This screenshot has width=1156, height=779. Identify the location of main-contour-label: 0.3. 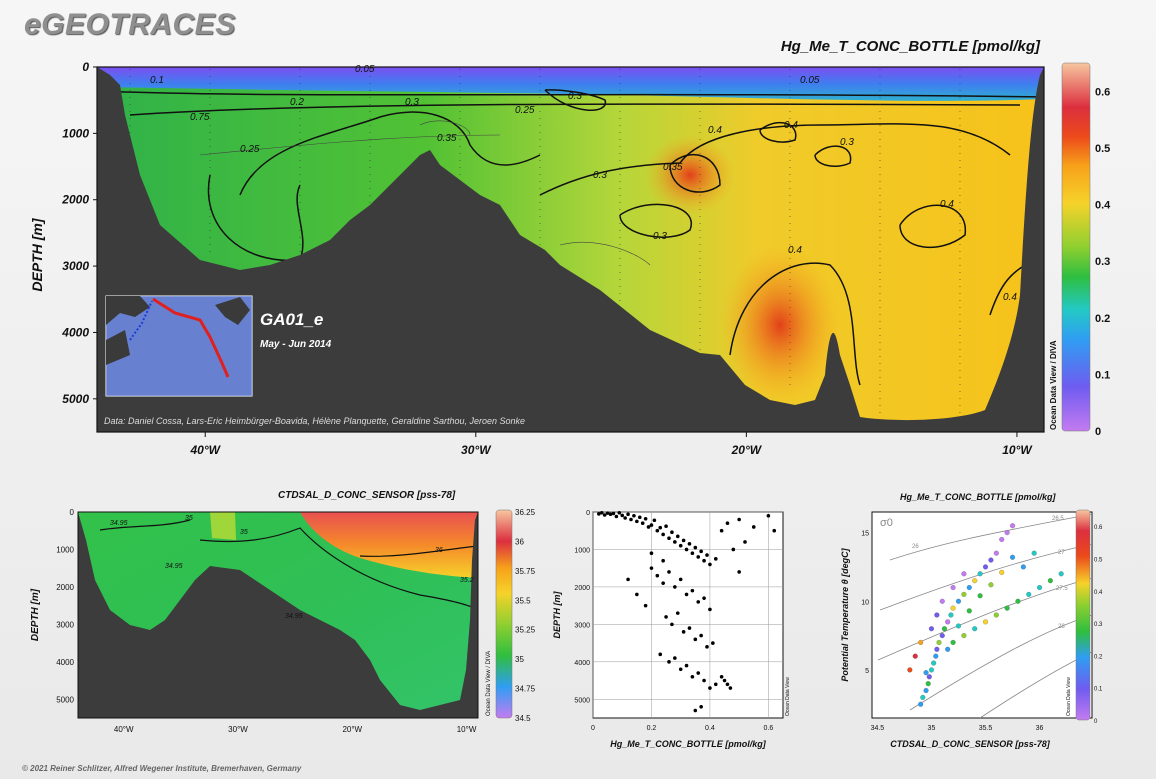
(847, 142).